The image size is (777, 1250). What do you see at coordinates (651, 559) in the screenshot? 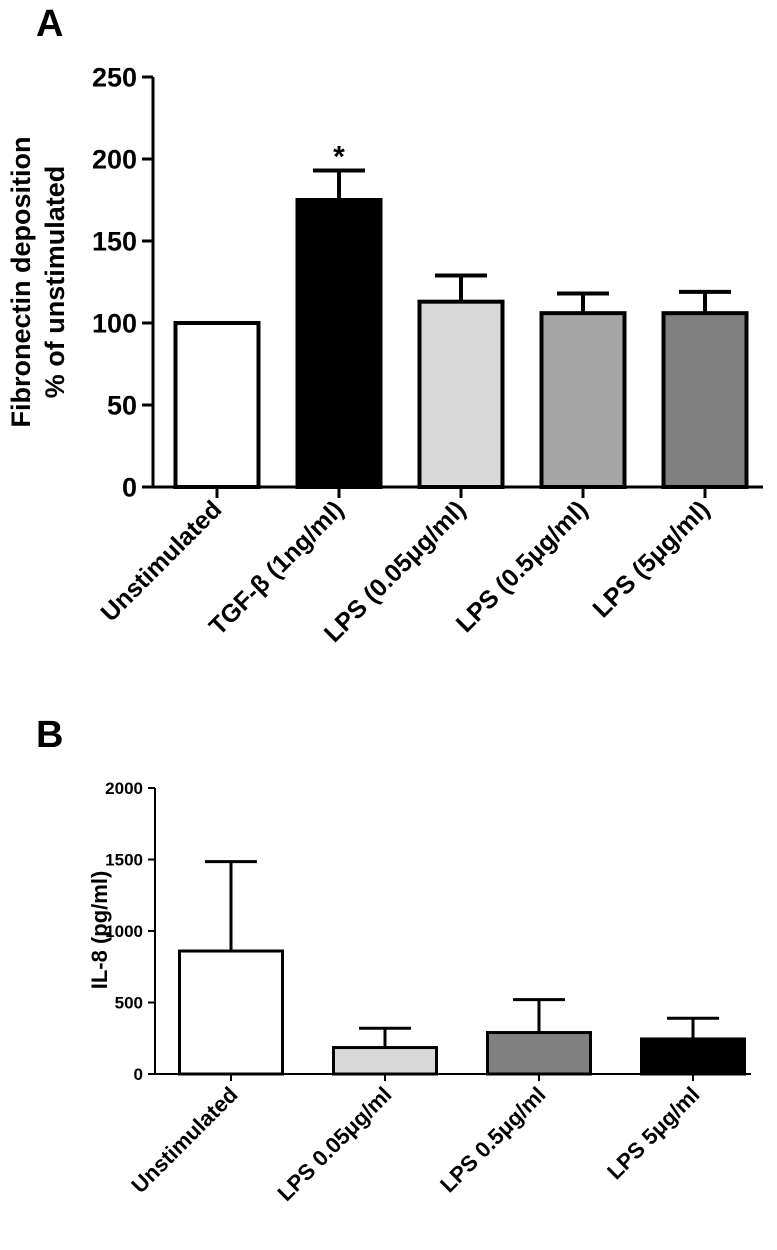
I see `panel-a-x-tick-label: LPS (5μg/ml)` at bounding box center [651, 559].